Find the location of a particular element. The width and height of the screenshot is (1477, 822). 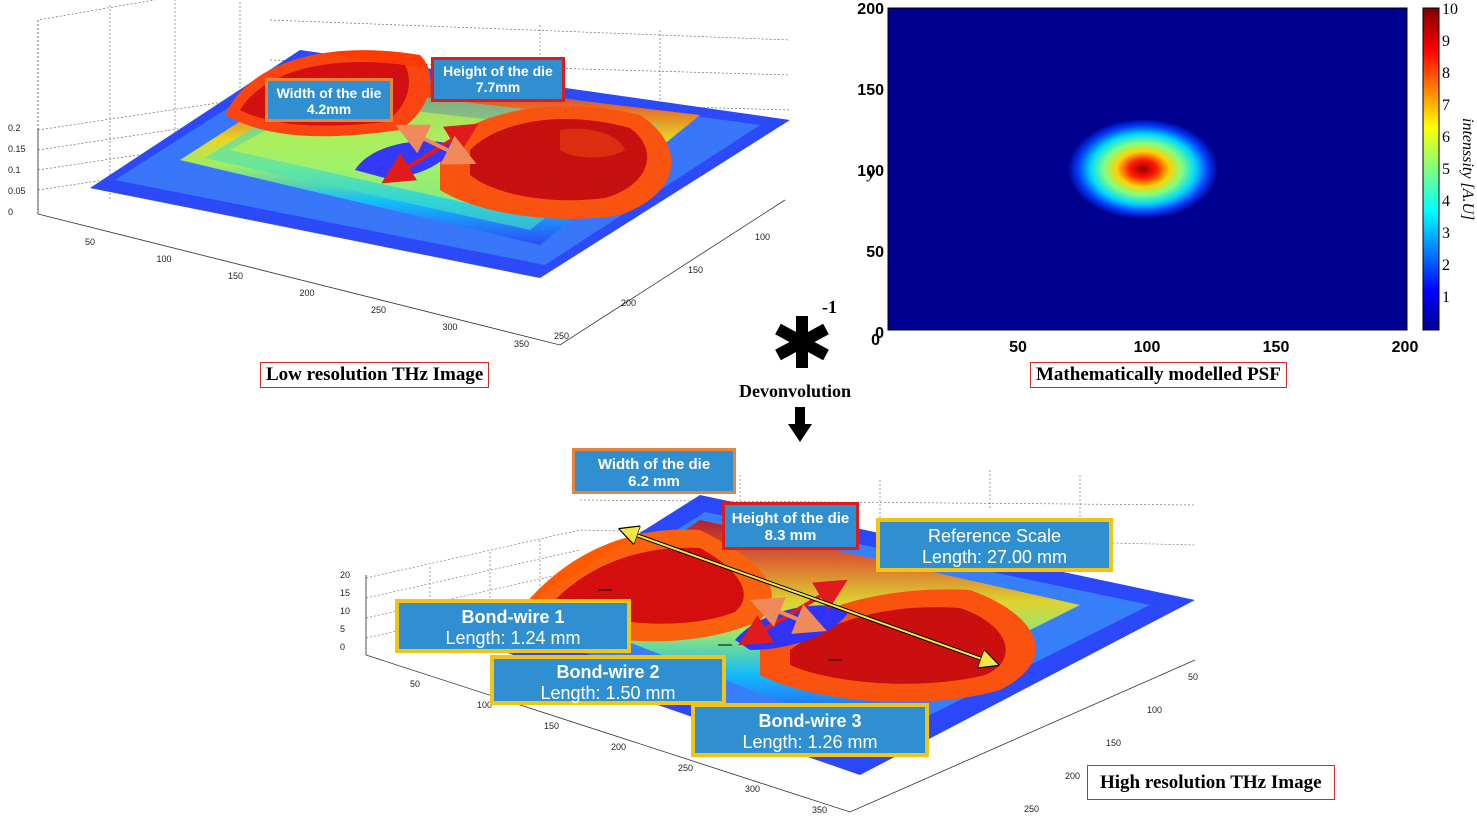

bond-wire-1-title: Bond-wire 1 is located at coordinates (513, 617).